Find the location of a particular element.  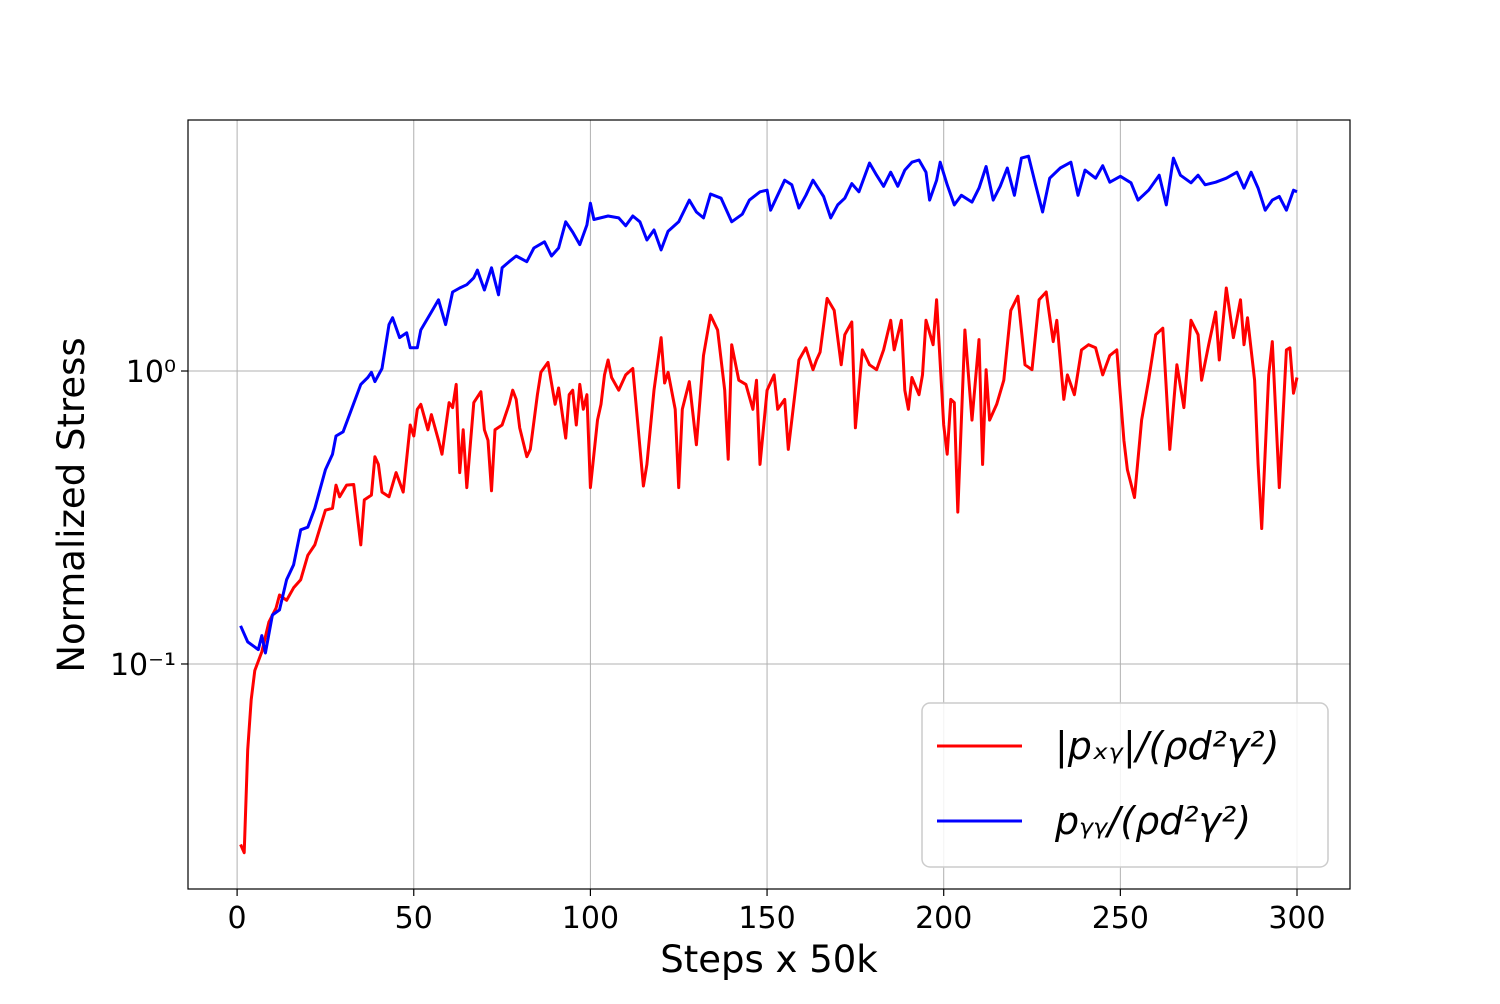

x-tick-label: 200 is located at coordinates (943, 918).